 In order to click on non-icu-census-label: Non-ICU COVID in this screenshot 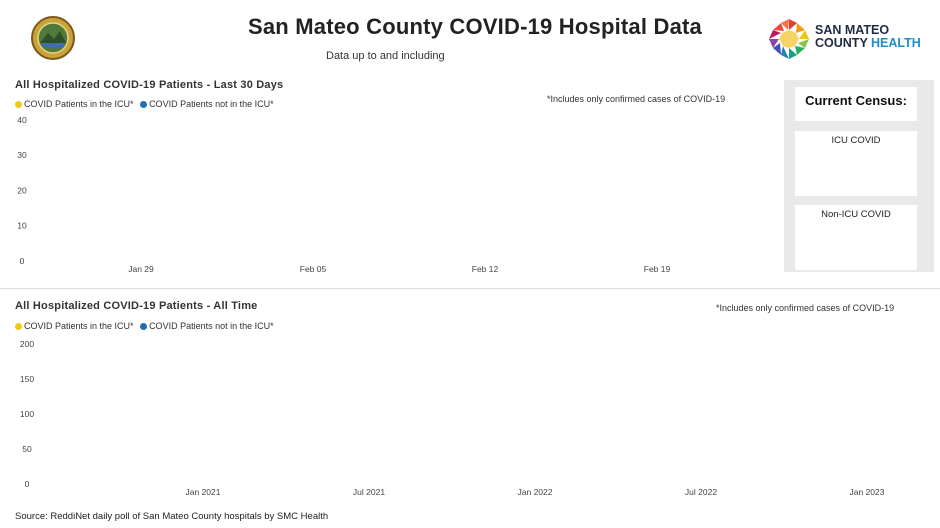, I will do `click(856, 214)`.